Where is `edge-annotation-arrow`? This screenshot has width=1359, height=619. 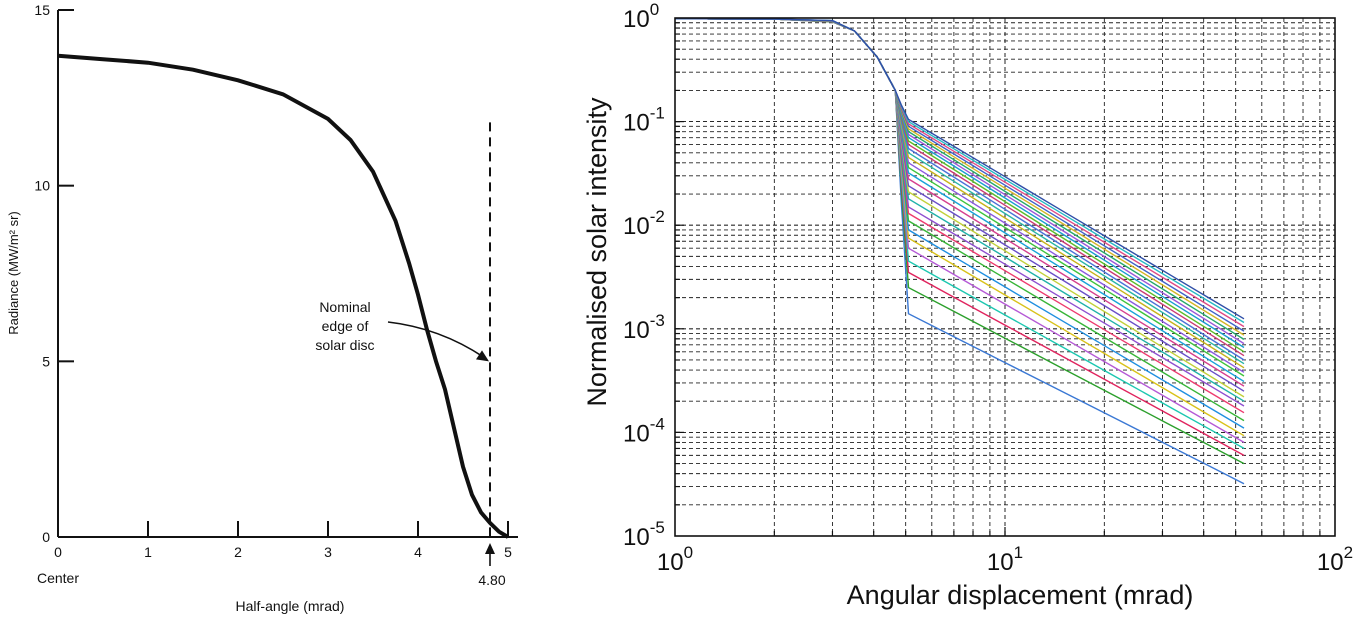
edge-annotation-arrow is located at coordinates (436, 339).